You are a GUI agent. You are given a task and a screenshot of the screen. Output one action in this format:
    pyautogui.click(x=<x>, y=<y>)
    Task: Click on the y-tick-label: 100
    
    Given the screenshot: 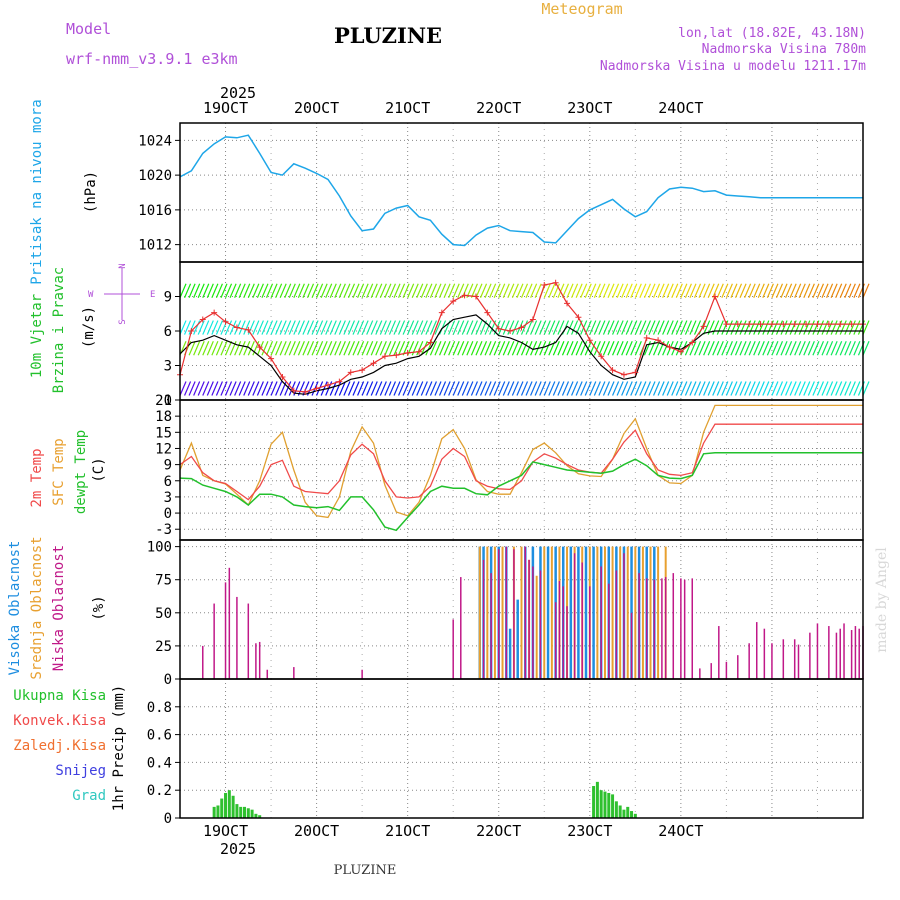 What is the action you would take?
    pyautogui.click(x=159, y=548)
    